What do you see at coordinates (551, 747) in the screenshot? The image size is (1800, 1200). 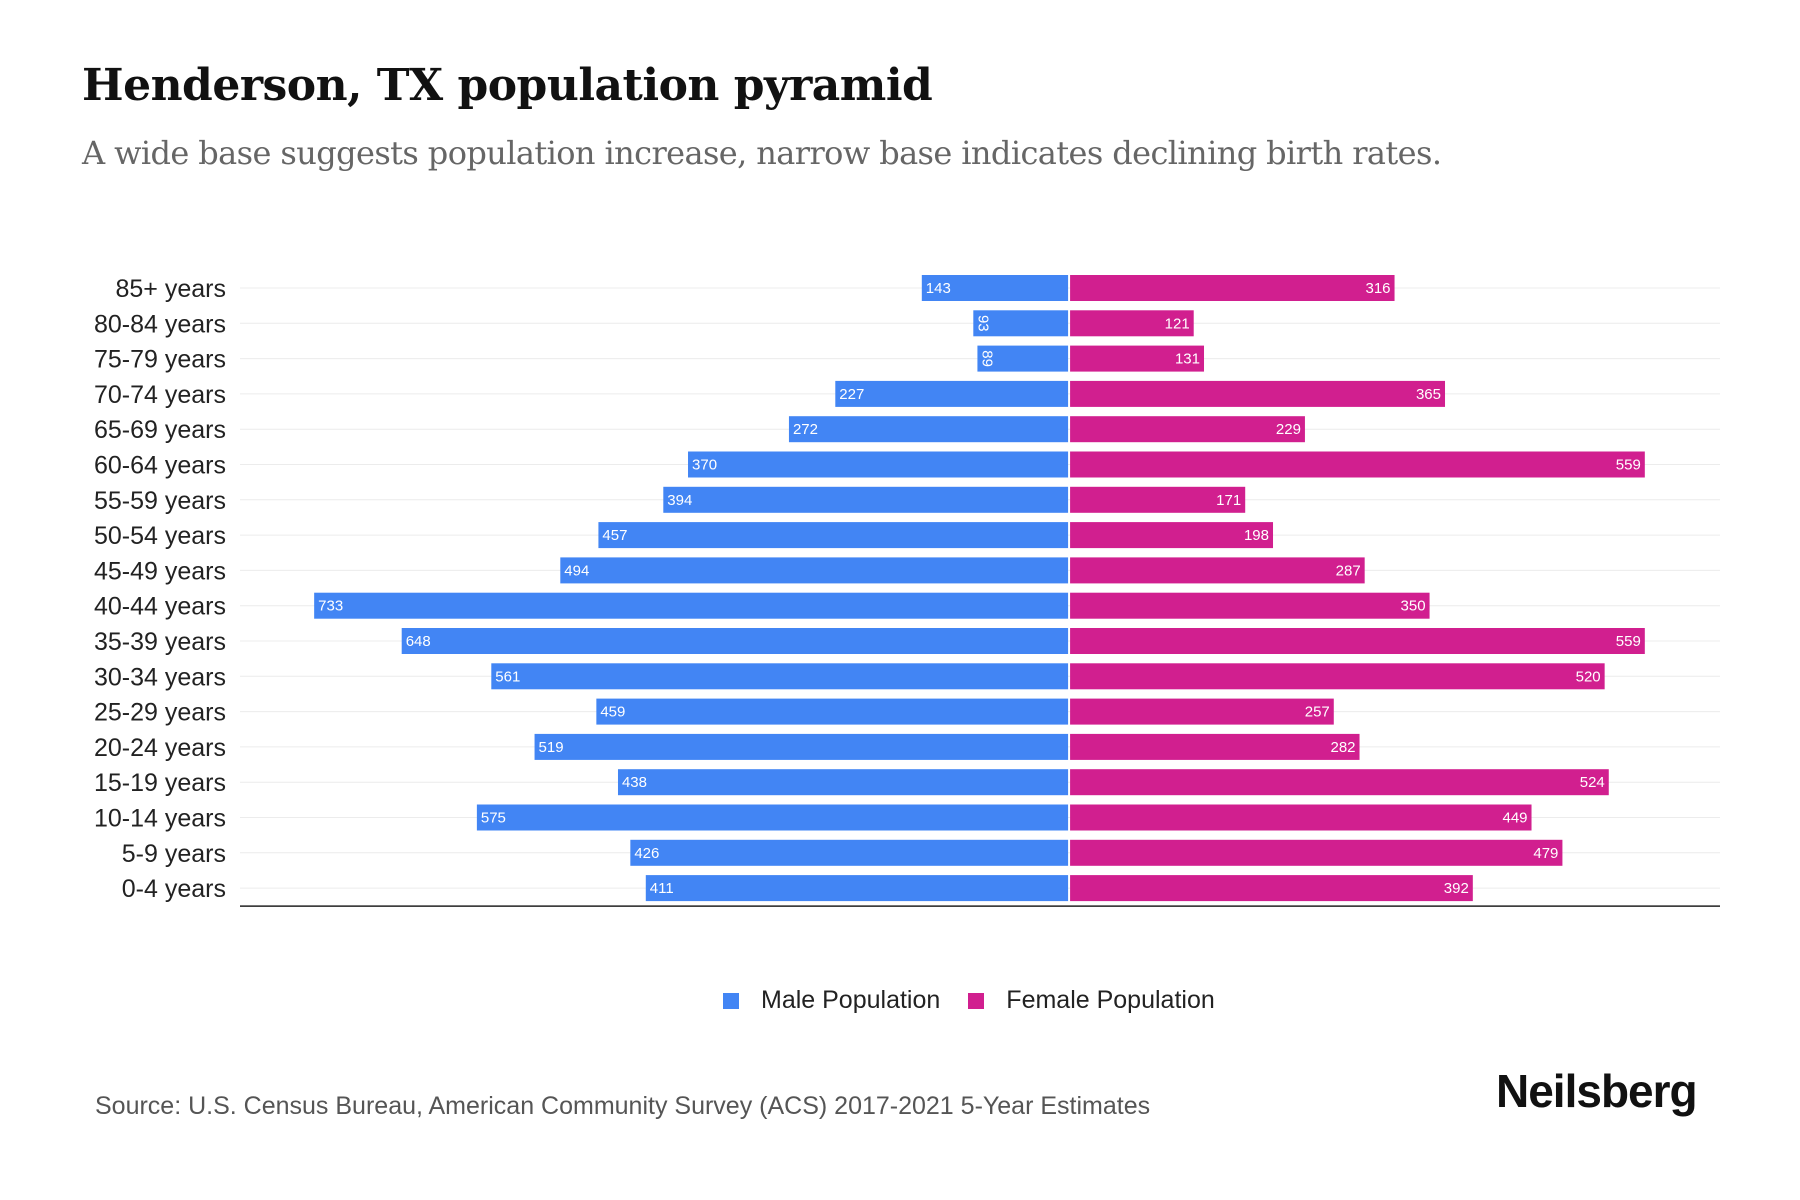 I see `data-label-male: 519` at bounding box center [551, 747].